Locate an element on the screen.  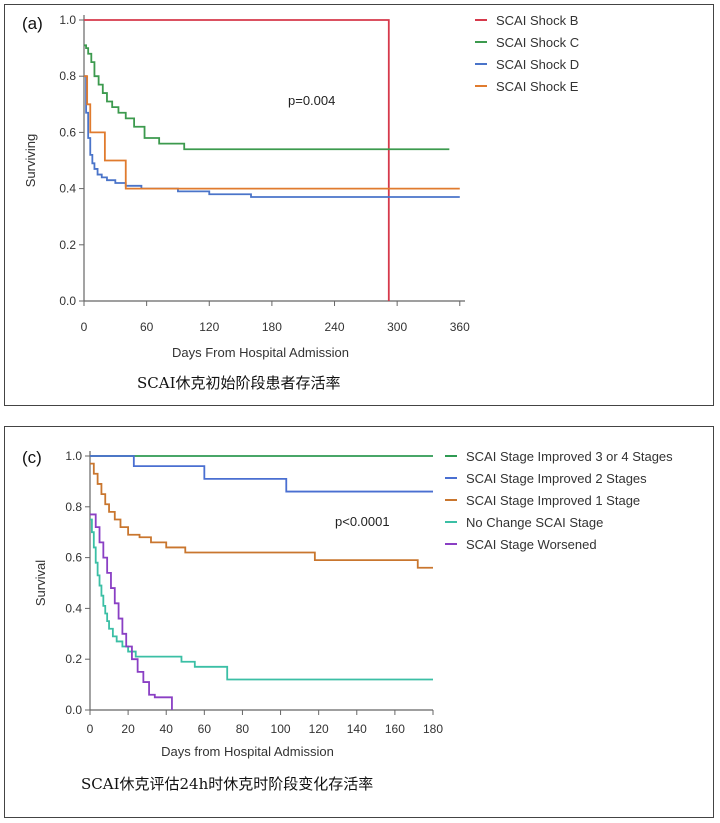
charta-legend-entry: SCAI Shock D is located at coordinates (537, 64).